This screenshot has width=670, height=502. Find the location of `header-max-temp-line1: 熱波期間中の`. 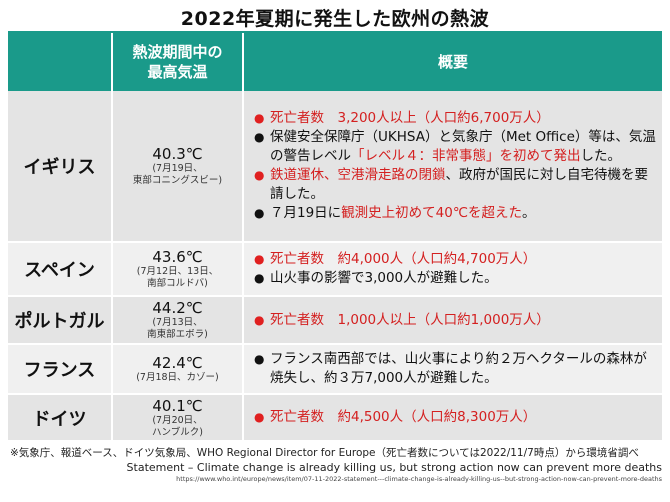

header-max-temp-line1: 熱波期間中の is located at coordinates (177, 52).